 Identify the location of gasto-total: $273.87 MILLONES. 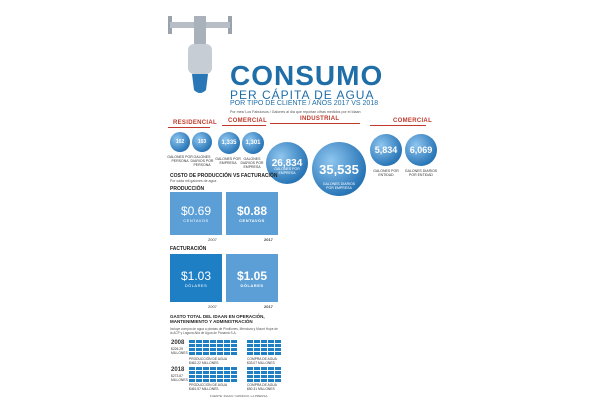
(179, 378).